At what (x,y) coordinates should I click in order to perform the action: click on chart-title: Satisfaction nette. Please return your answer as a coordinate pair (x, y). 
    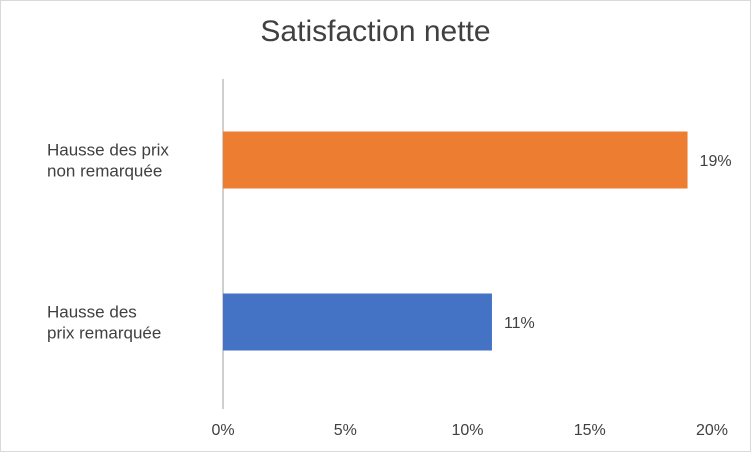
    Looking at the image, I should click on (375, 31).